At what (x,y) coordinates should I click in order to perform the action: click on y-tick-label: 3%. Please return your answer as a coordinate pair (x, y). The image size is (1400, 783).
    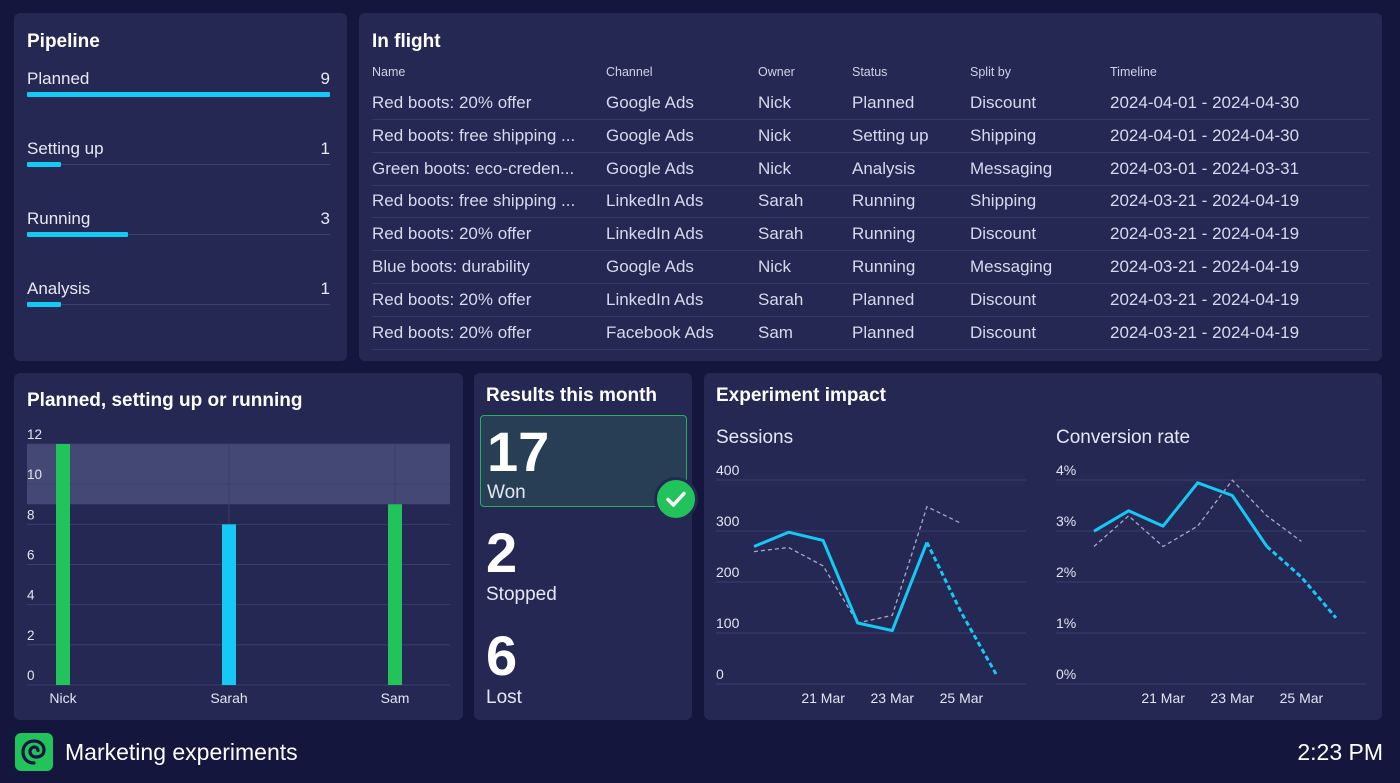
    Looking at the image, I should click on (1066, 521).